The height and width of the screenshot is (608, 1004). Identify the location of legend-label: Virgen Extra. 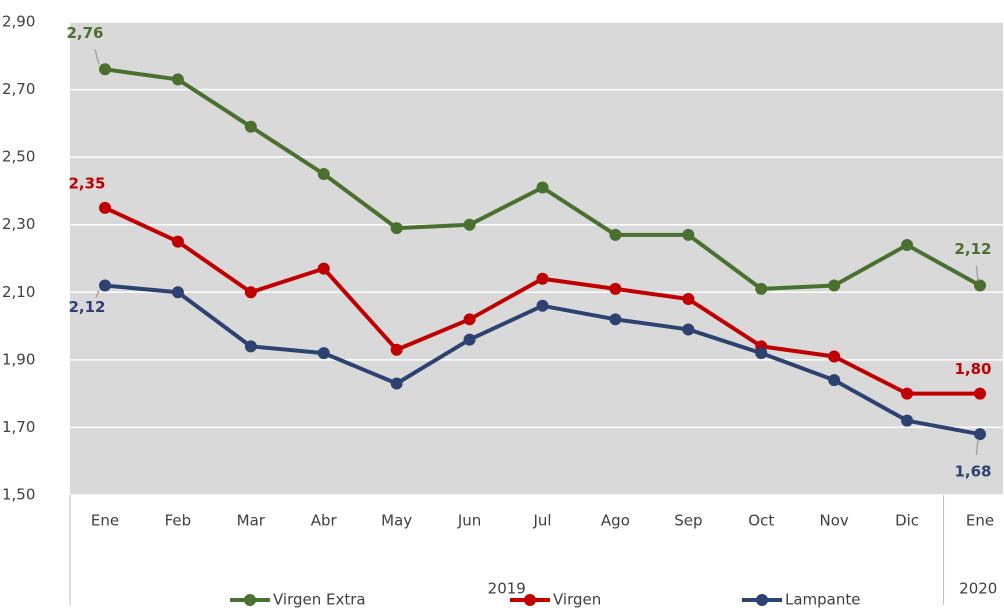
(319, 599).